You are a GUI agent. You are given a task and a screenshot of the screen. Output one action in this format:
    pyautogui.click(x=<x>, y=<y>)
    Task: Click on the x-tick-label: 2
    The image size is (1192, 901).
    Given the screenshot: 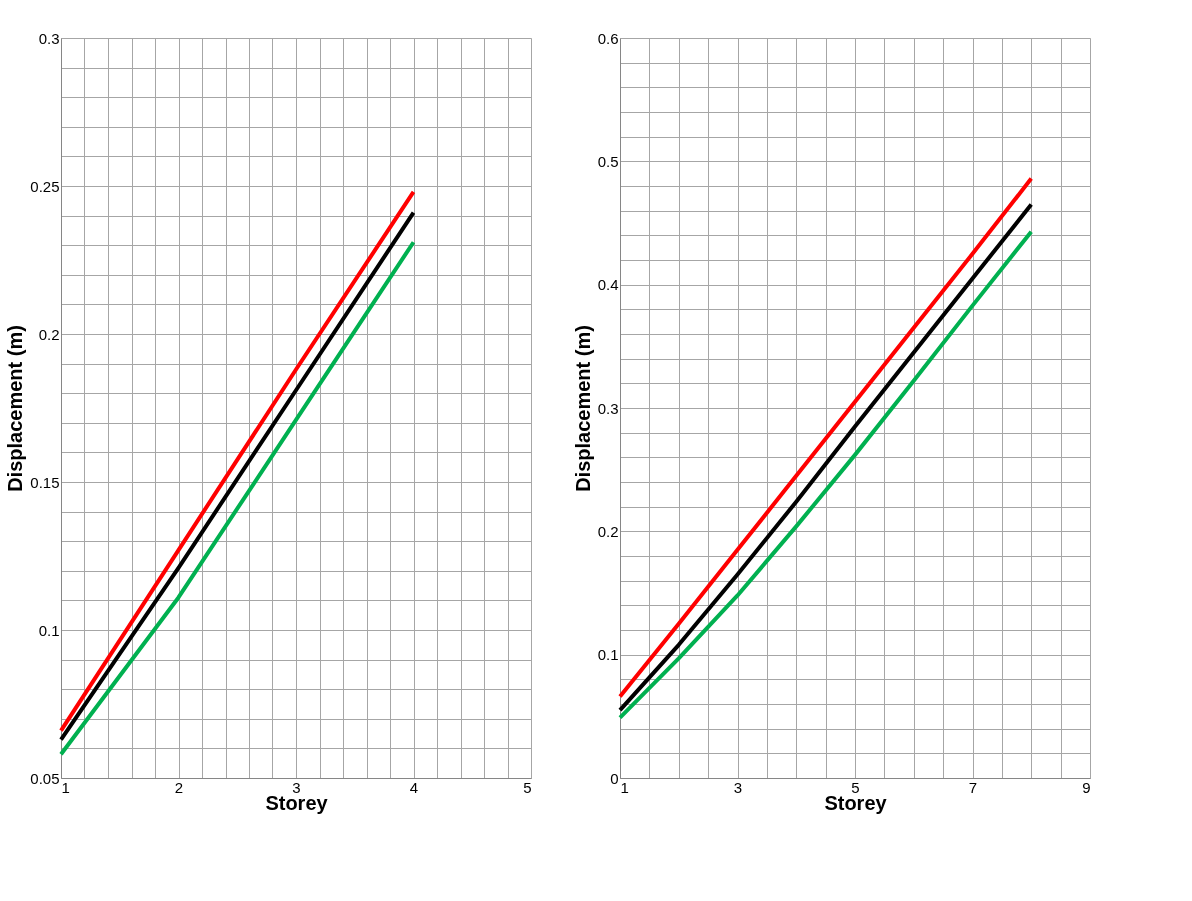 What is the action you would take?
    pyautogui.click(x=179, y=787)
    